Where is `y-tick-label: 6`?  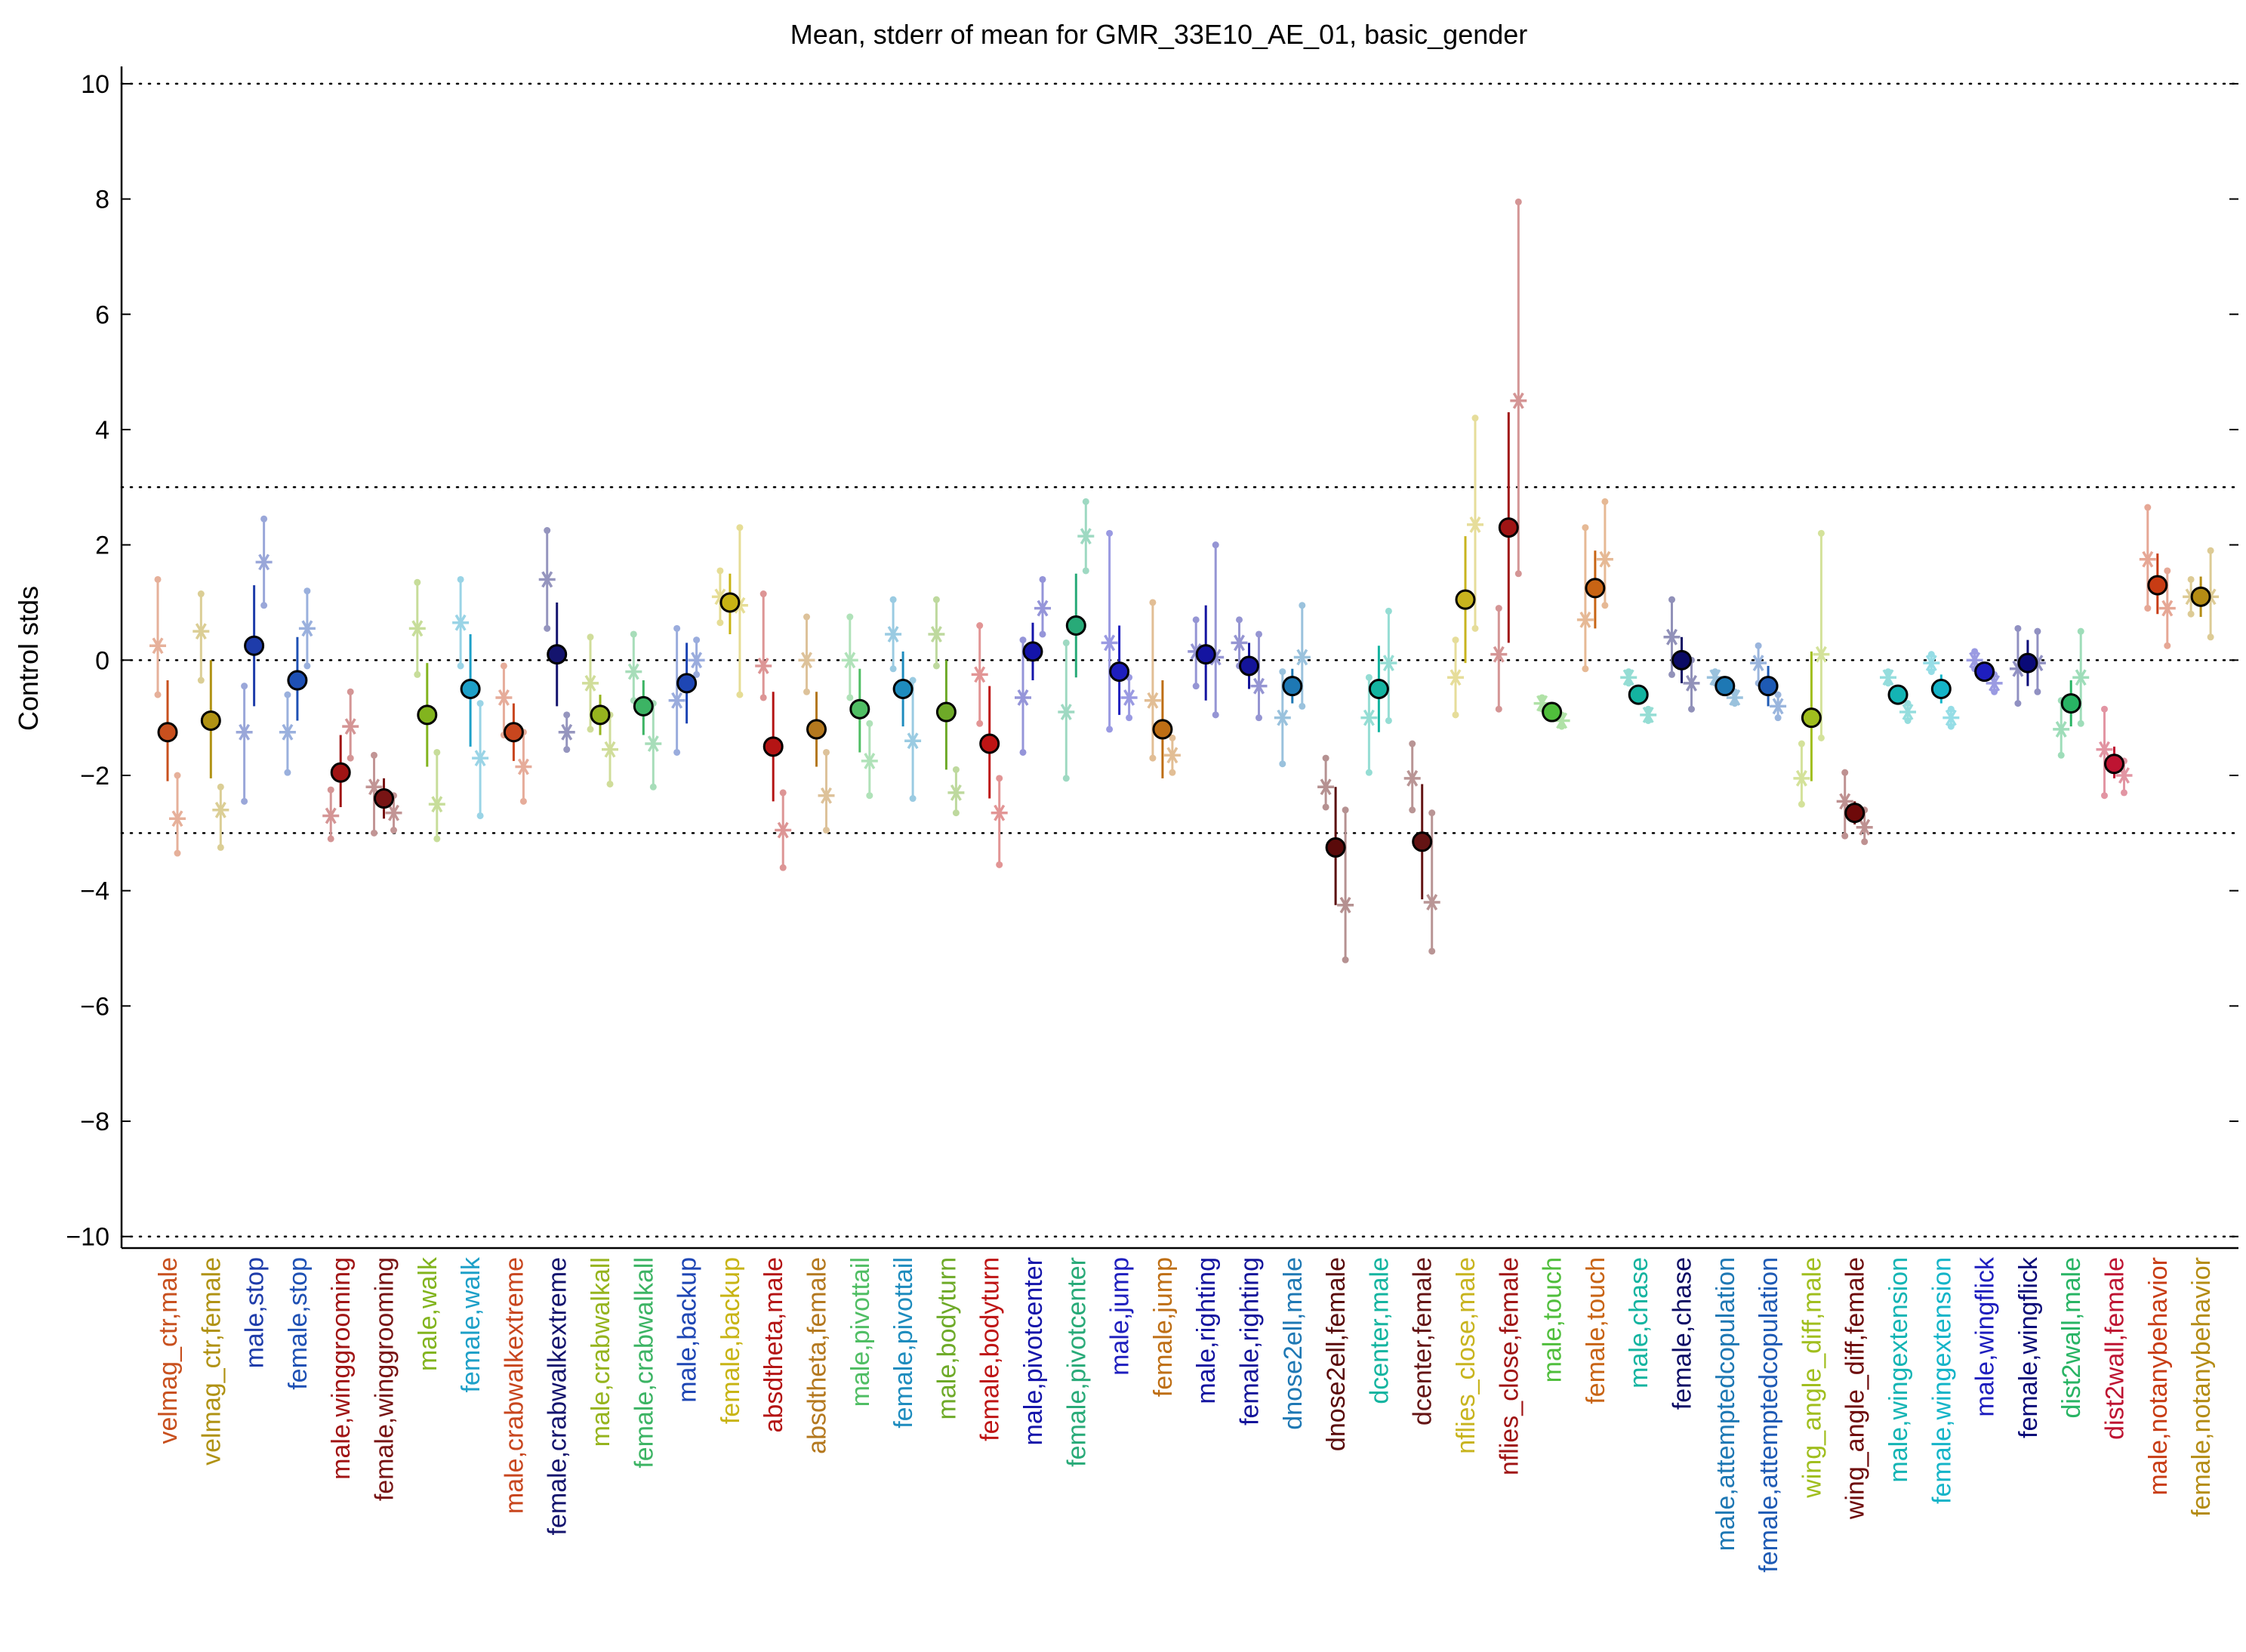 y-tick-label: 6 is located at coordinates (102, 315).